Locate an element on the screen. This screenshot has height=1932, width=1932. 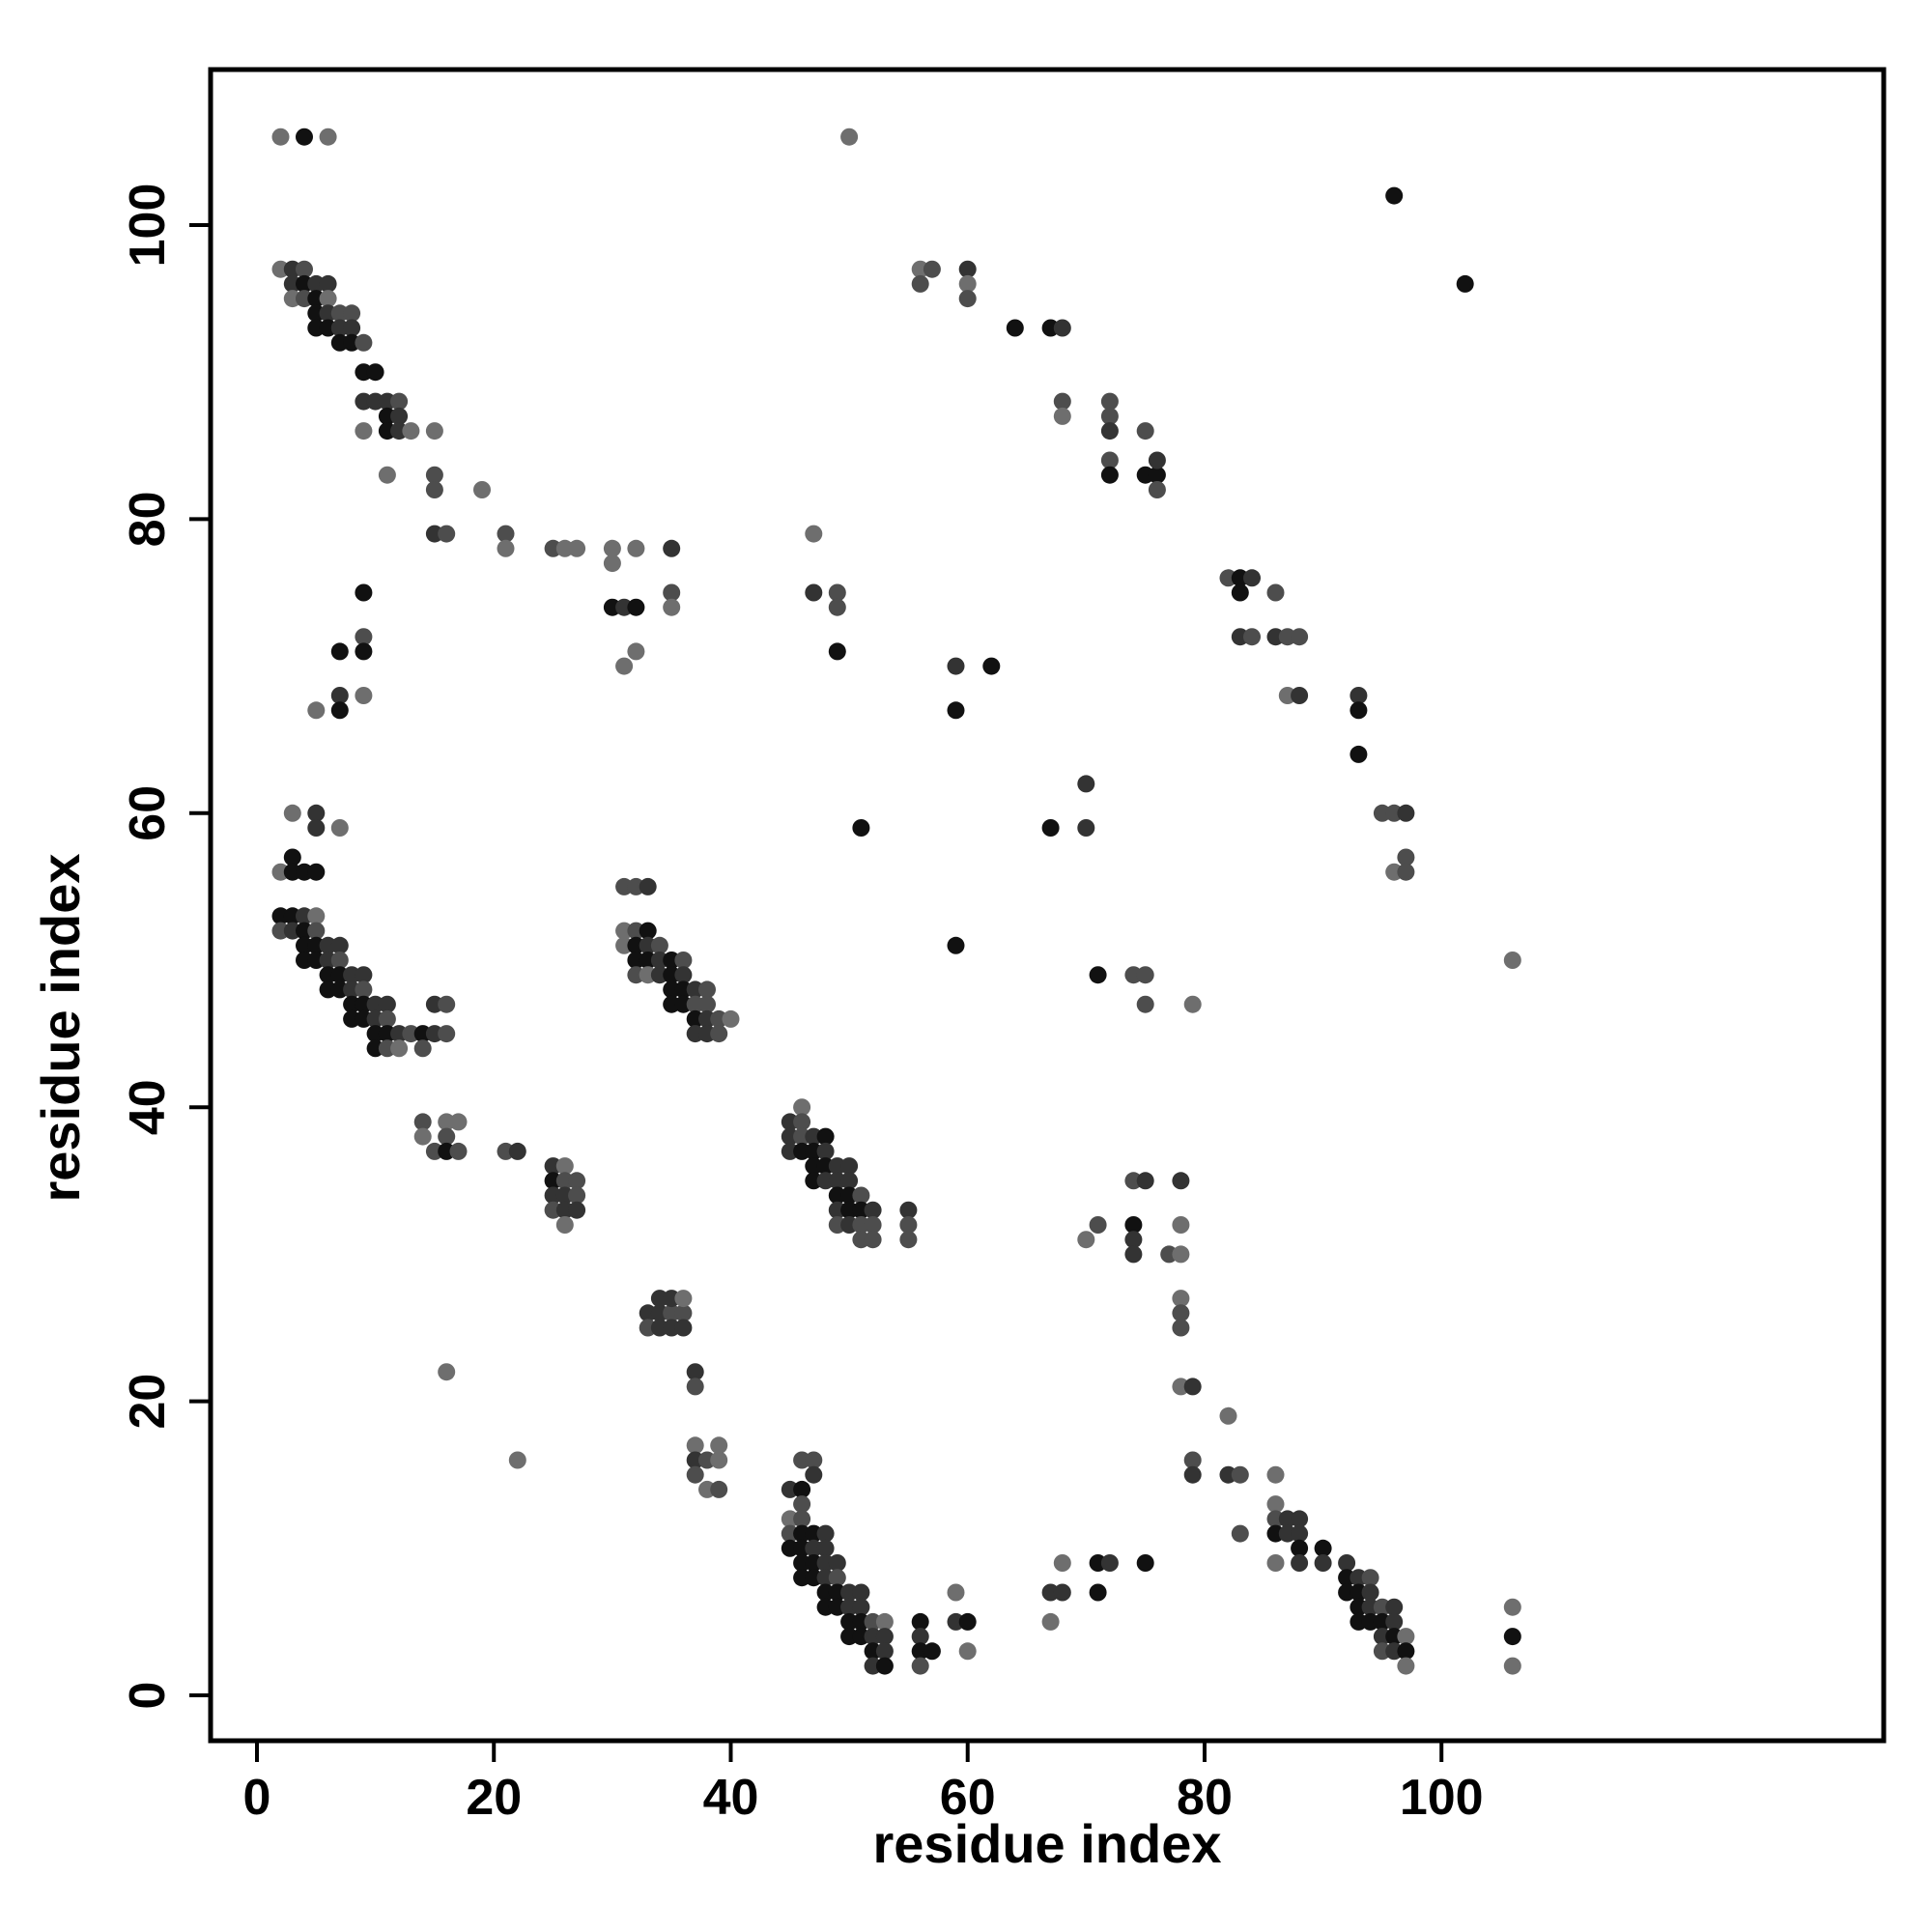
y-tick-label-3: 60 is located at coordinates (148, 813).